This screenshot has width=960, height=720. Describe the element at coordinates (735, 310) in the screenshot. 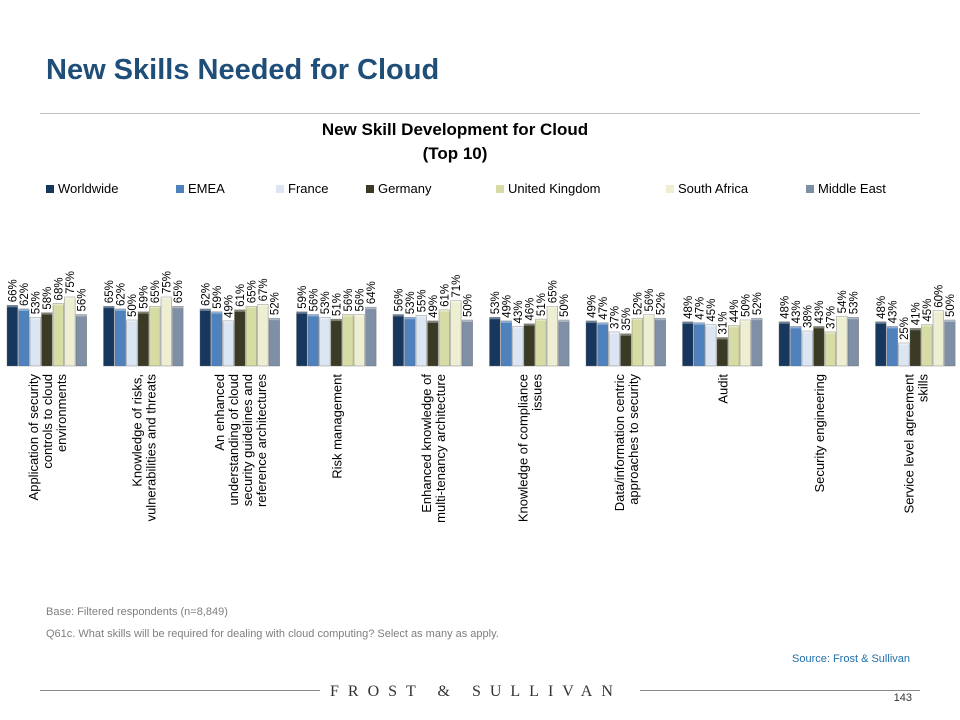

I see `data-label: 44%` at that location.